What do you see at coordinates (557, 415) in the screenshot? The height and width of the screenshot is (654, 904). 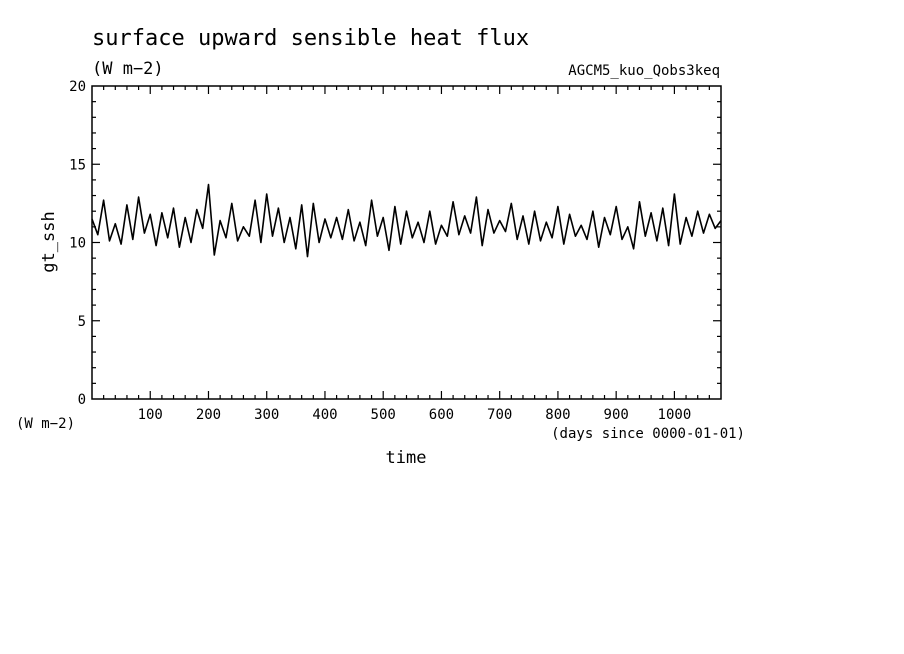 I see `x-tick-label: 800` at bounding box center [557, 415].